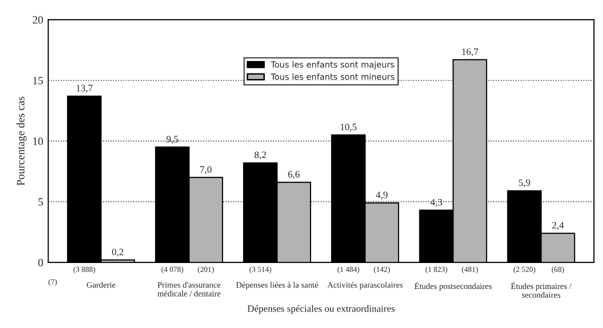 The image size is (603, 328). Describe the element at coordinates (294, 175) in the screenshot. I see `data-label: 6,6` at that location.